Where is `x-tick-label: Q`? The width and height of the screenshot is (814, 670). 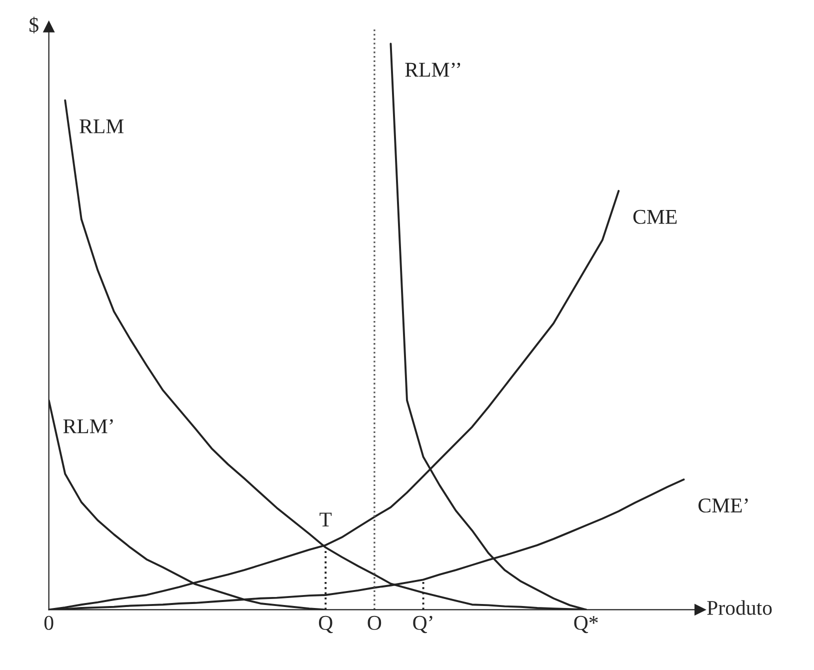 x-tick-label: Q is located at coordinates (325, 625).